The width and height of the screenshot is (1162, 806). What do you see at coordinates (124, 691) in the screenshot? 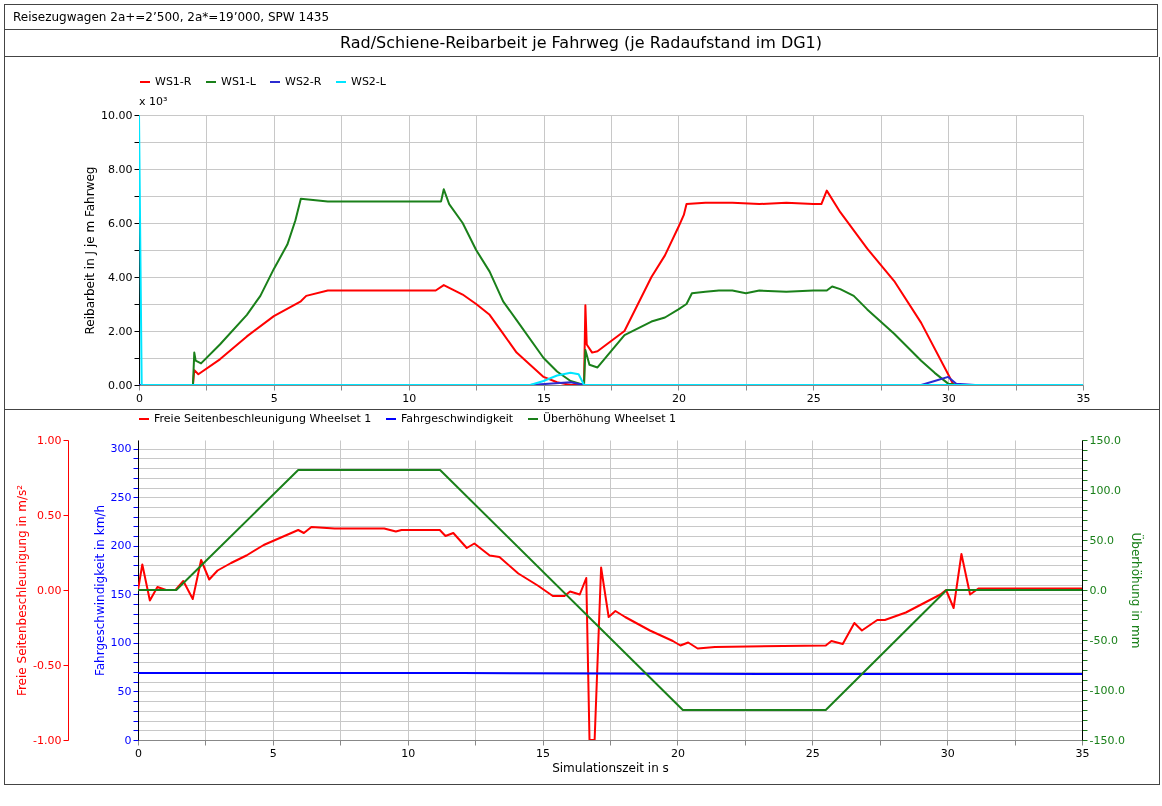
I see `y3-tick-label: 50` at bounding box center [124, 691].